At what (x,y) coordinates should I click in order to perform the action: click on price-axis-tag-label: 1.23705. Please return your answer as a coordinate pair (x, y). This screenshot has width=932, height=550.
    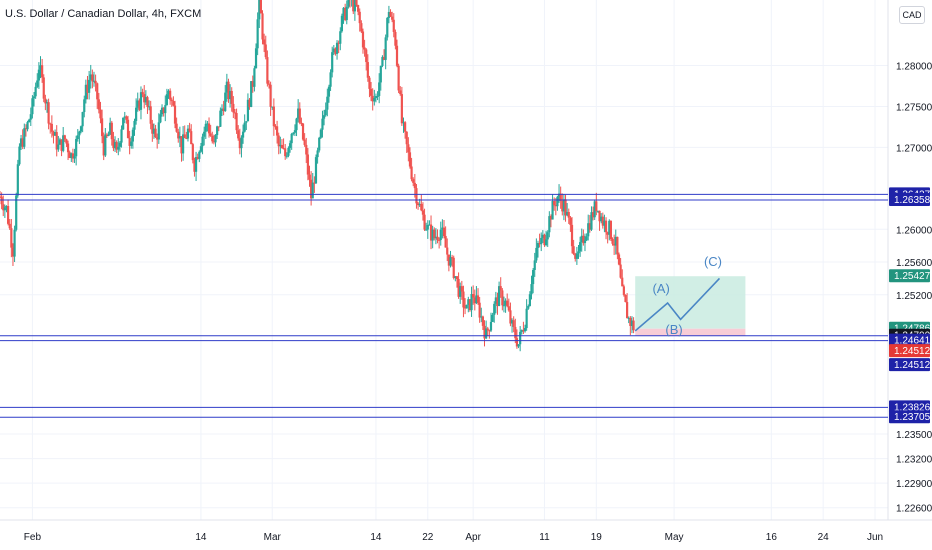
    Looking at the image, I should click on (912, 417).